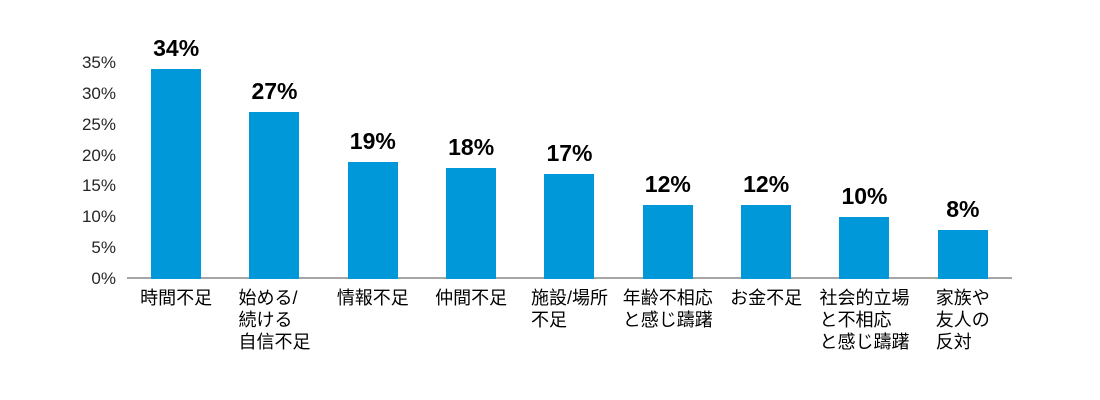  What do you see at coordinates (864, 171) in the screenshot?
I see `bar-column: 10%` at bounding box center [864, 171].